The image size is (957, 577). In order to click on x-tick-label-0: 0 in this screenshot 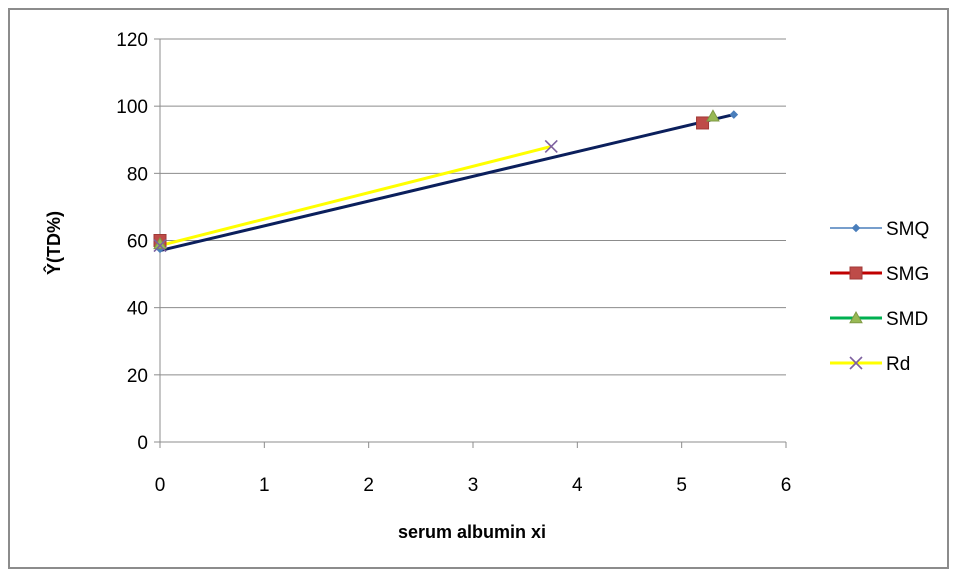, I will do `click(160, 485)`.